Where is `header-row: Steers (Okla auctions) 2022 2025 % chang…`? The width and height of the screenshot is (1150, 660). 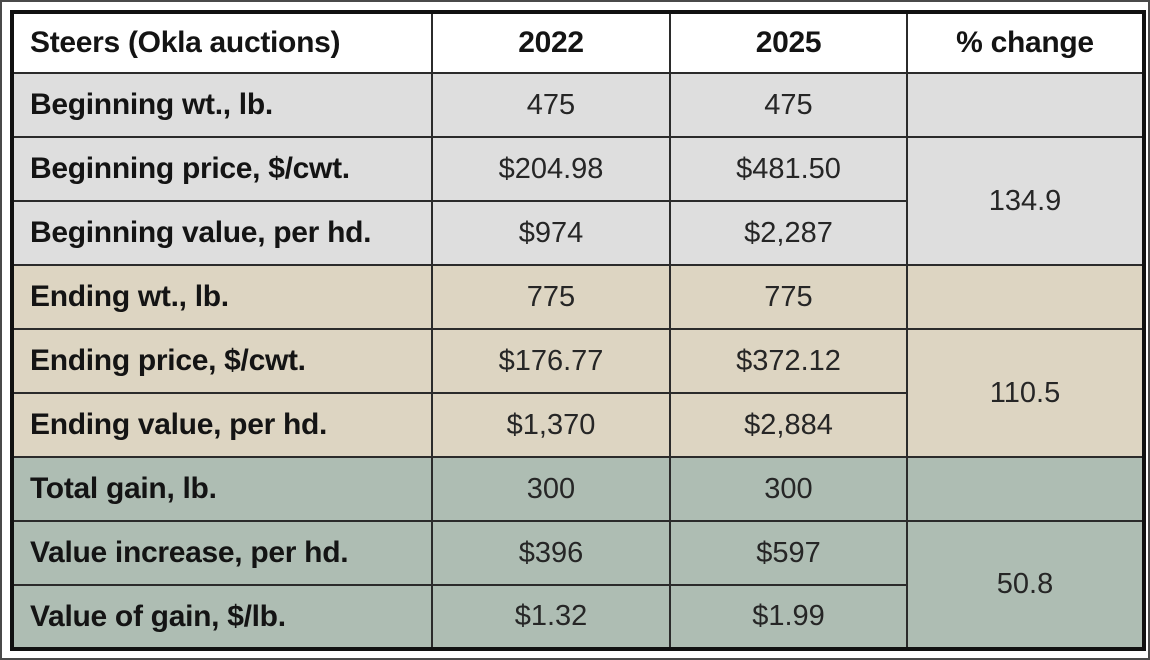
header-row: Steers (Okla auctions) 2022 2025 % chang… is located at coordinates (578, 42).